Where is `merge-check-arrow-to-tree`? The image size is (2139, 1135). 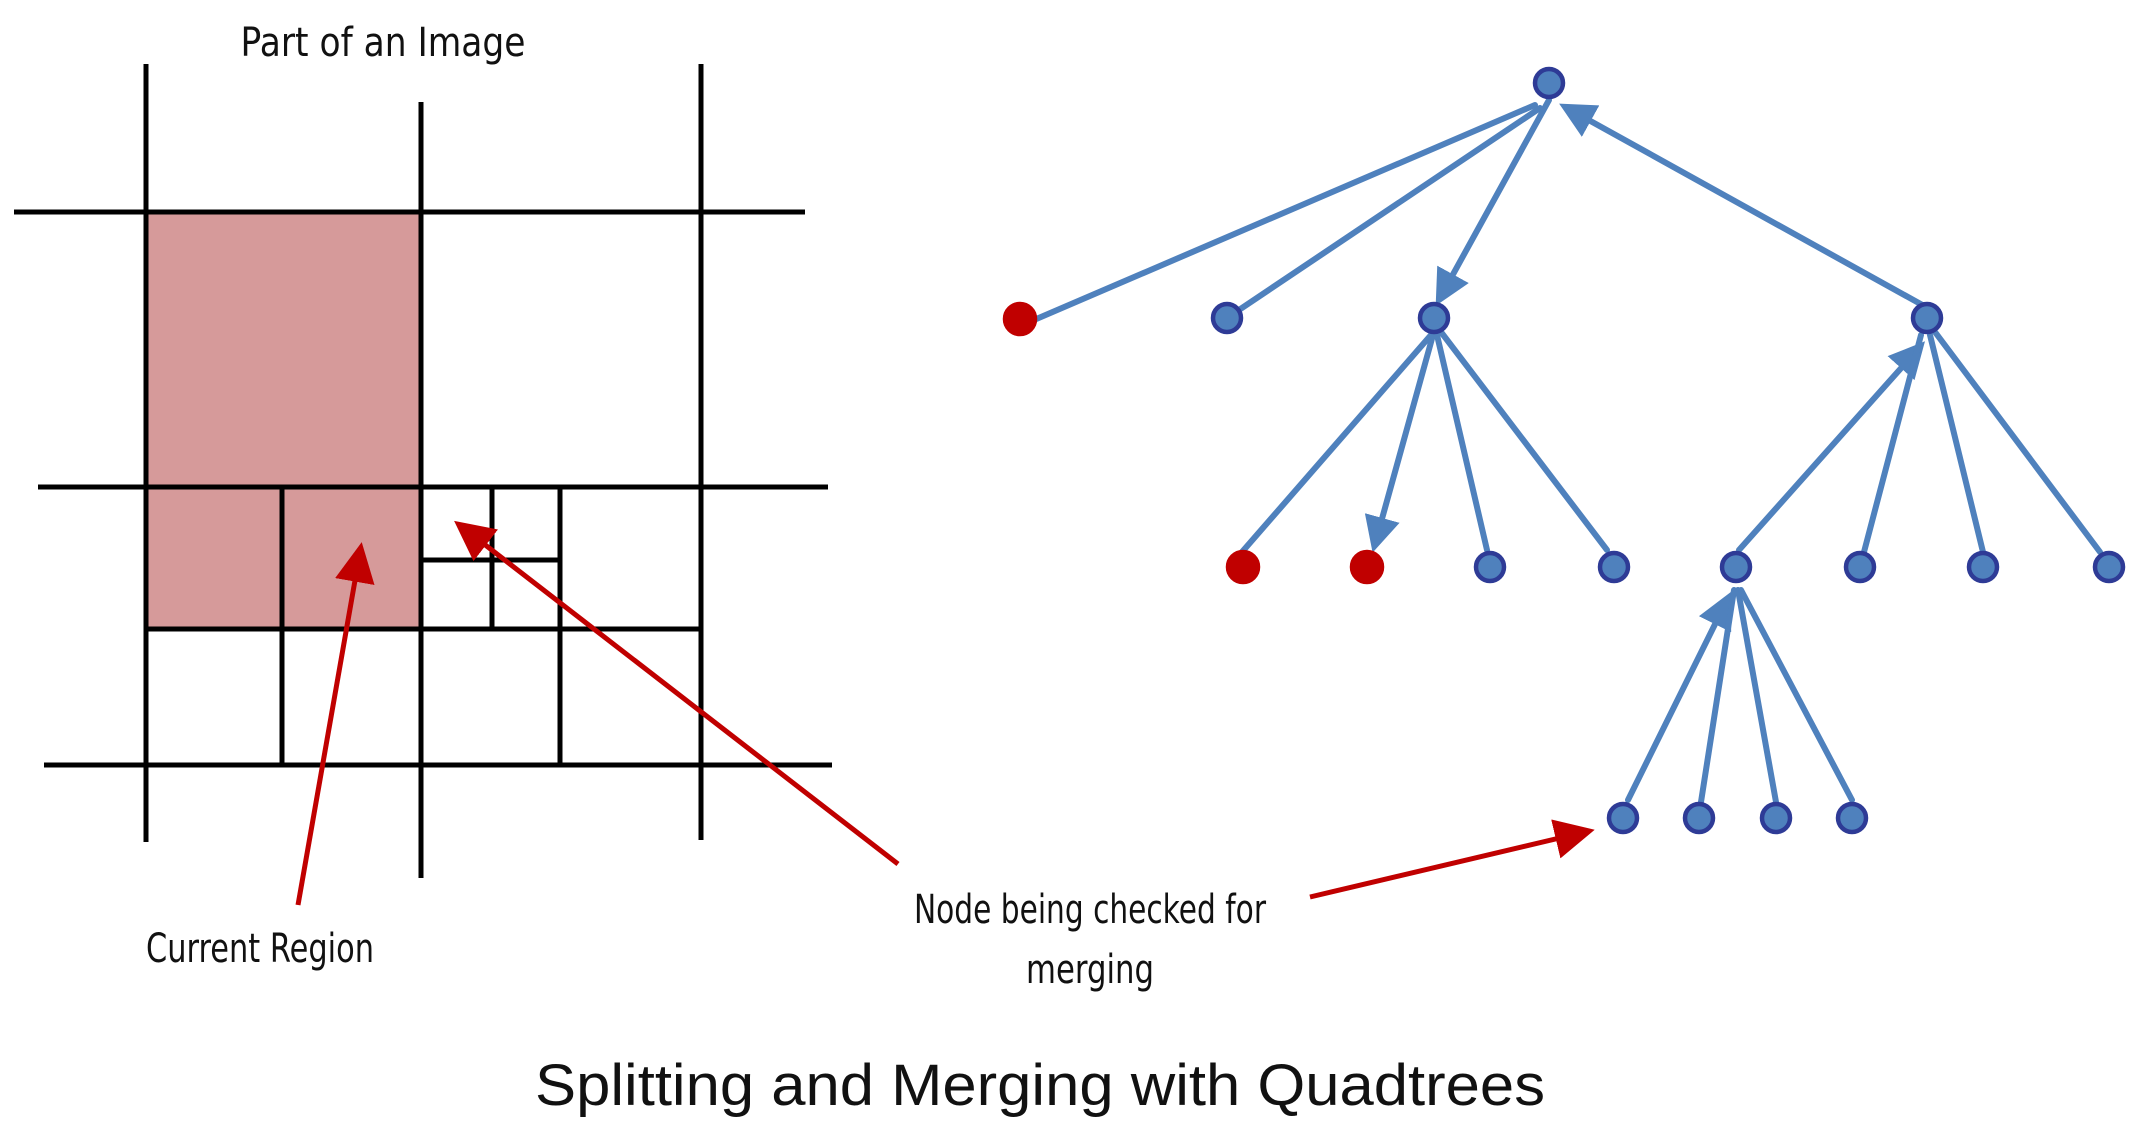
merge-check-arrow-to-tree is located at coordinates (1452, 859).